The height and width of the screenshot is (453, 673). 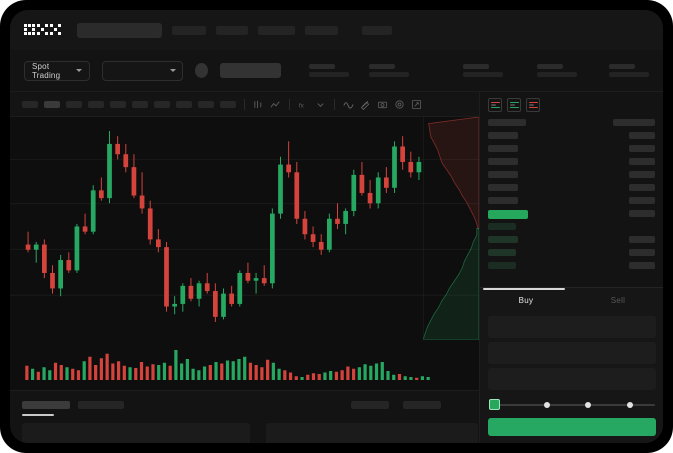 I want to click on order-price-field, so click(x=572, y=327).